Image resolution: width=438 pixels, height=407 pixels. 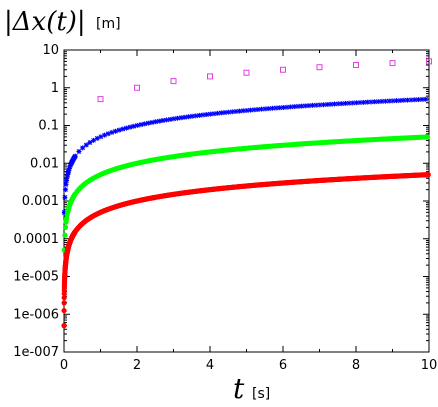 What do you see at coordinates (108, 24) in the screenshot?
I see `y-axis-unit: [m]` at bounding box center [108, 24].